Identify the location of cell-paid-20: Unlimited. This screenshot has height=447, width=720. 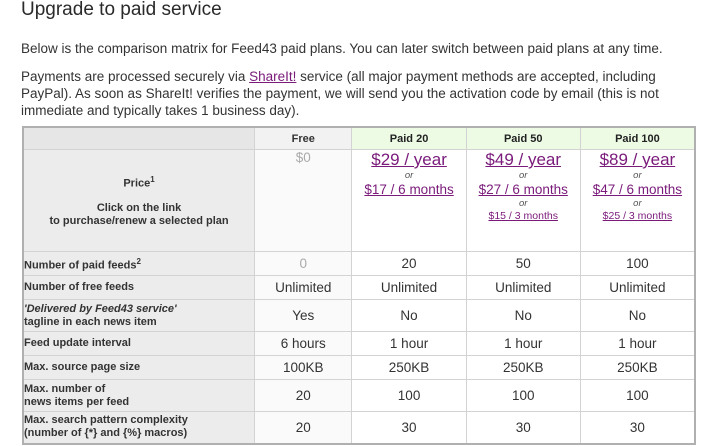
(409, 287).